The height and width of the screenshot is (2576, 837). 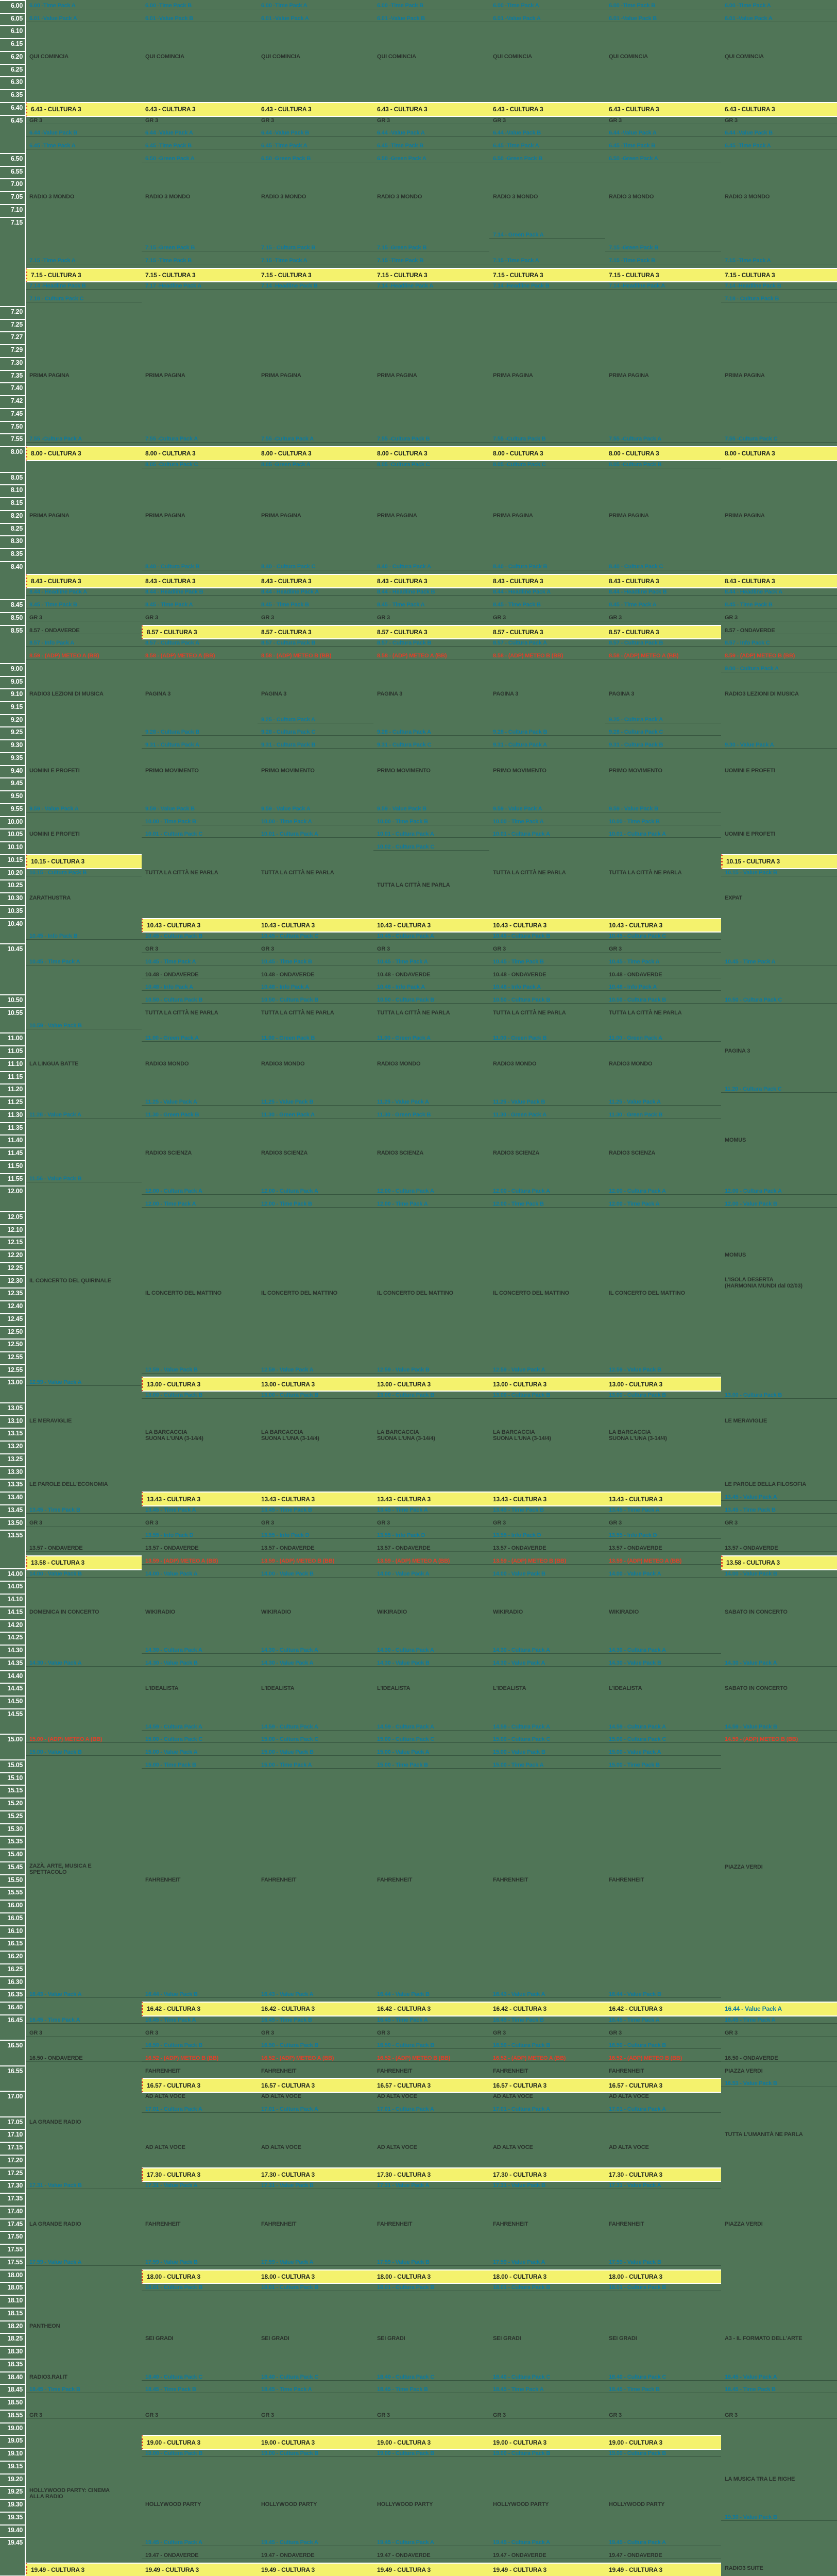 I want to click on time-label: 7.40, so click(x=16, y=388).